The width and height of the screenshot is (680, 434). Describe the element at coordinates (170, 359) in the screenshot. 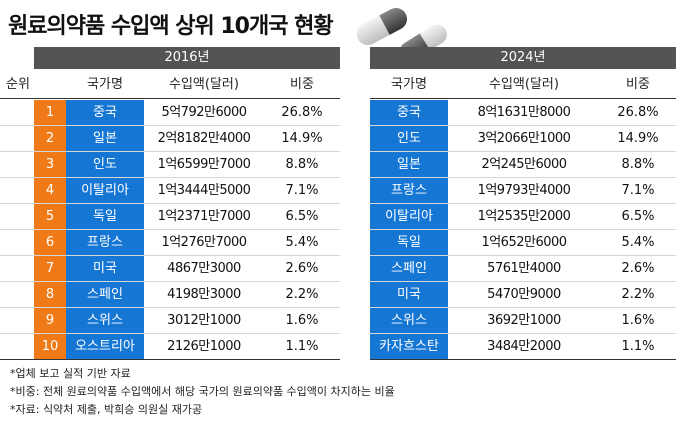

I see `bottom-divider-left` at that location.